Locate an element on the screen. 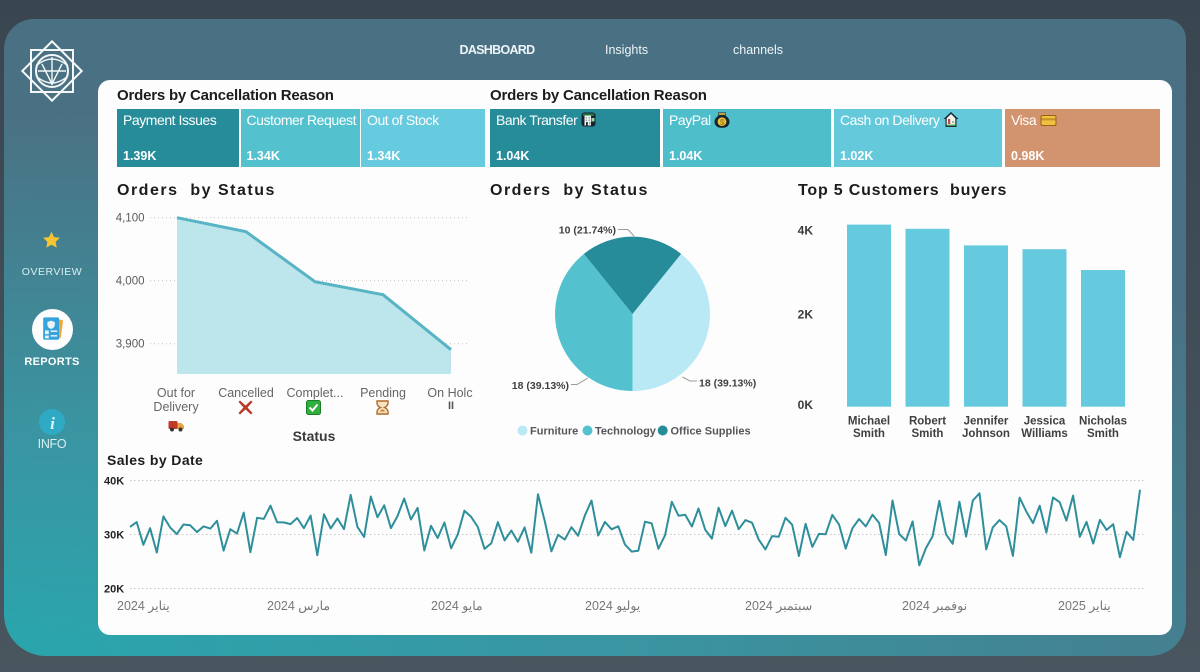 The height and width of the screenshot is (672, 1200). svg-text: i is located at coordinates (52, 423).